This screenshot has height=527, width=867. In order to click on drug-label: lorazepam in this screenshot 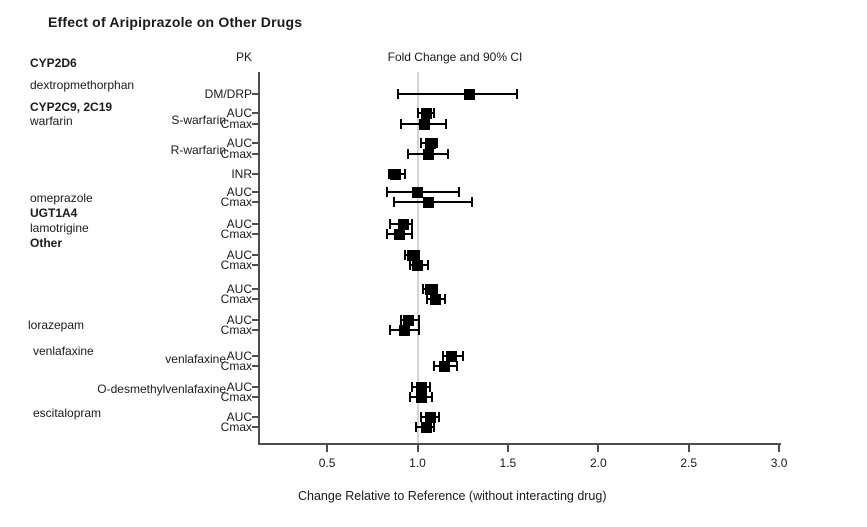, I will do `click(56, 325)`.